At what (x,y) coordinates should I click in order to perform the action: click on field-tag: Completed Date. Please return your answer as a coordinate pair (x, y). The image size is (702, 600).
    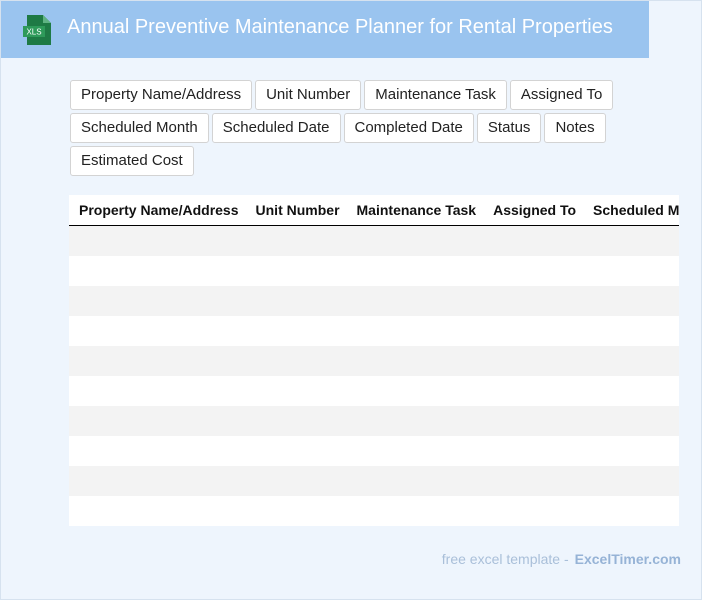
    Looking at the image, I should click on (408, 128).